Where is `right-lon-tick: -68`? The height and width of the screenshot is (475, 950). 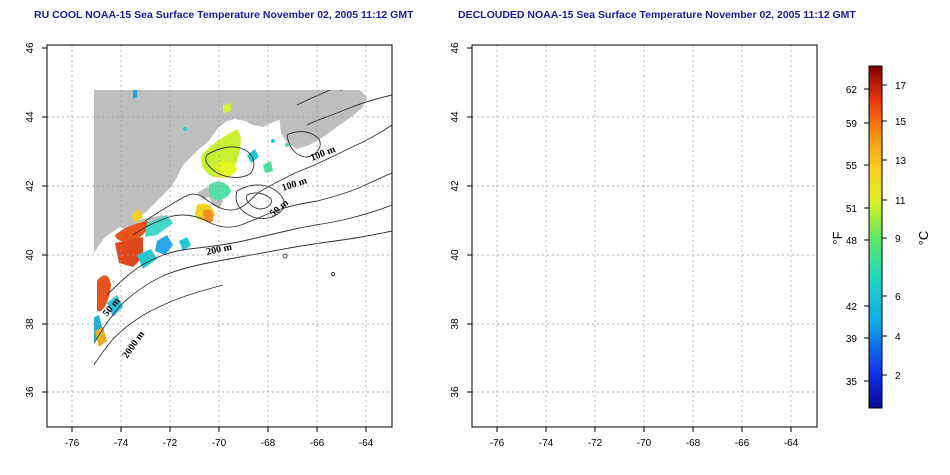 right-lon-tick: -68 is located at coordinates (693, 443).